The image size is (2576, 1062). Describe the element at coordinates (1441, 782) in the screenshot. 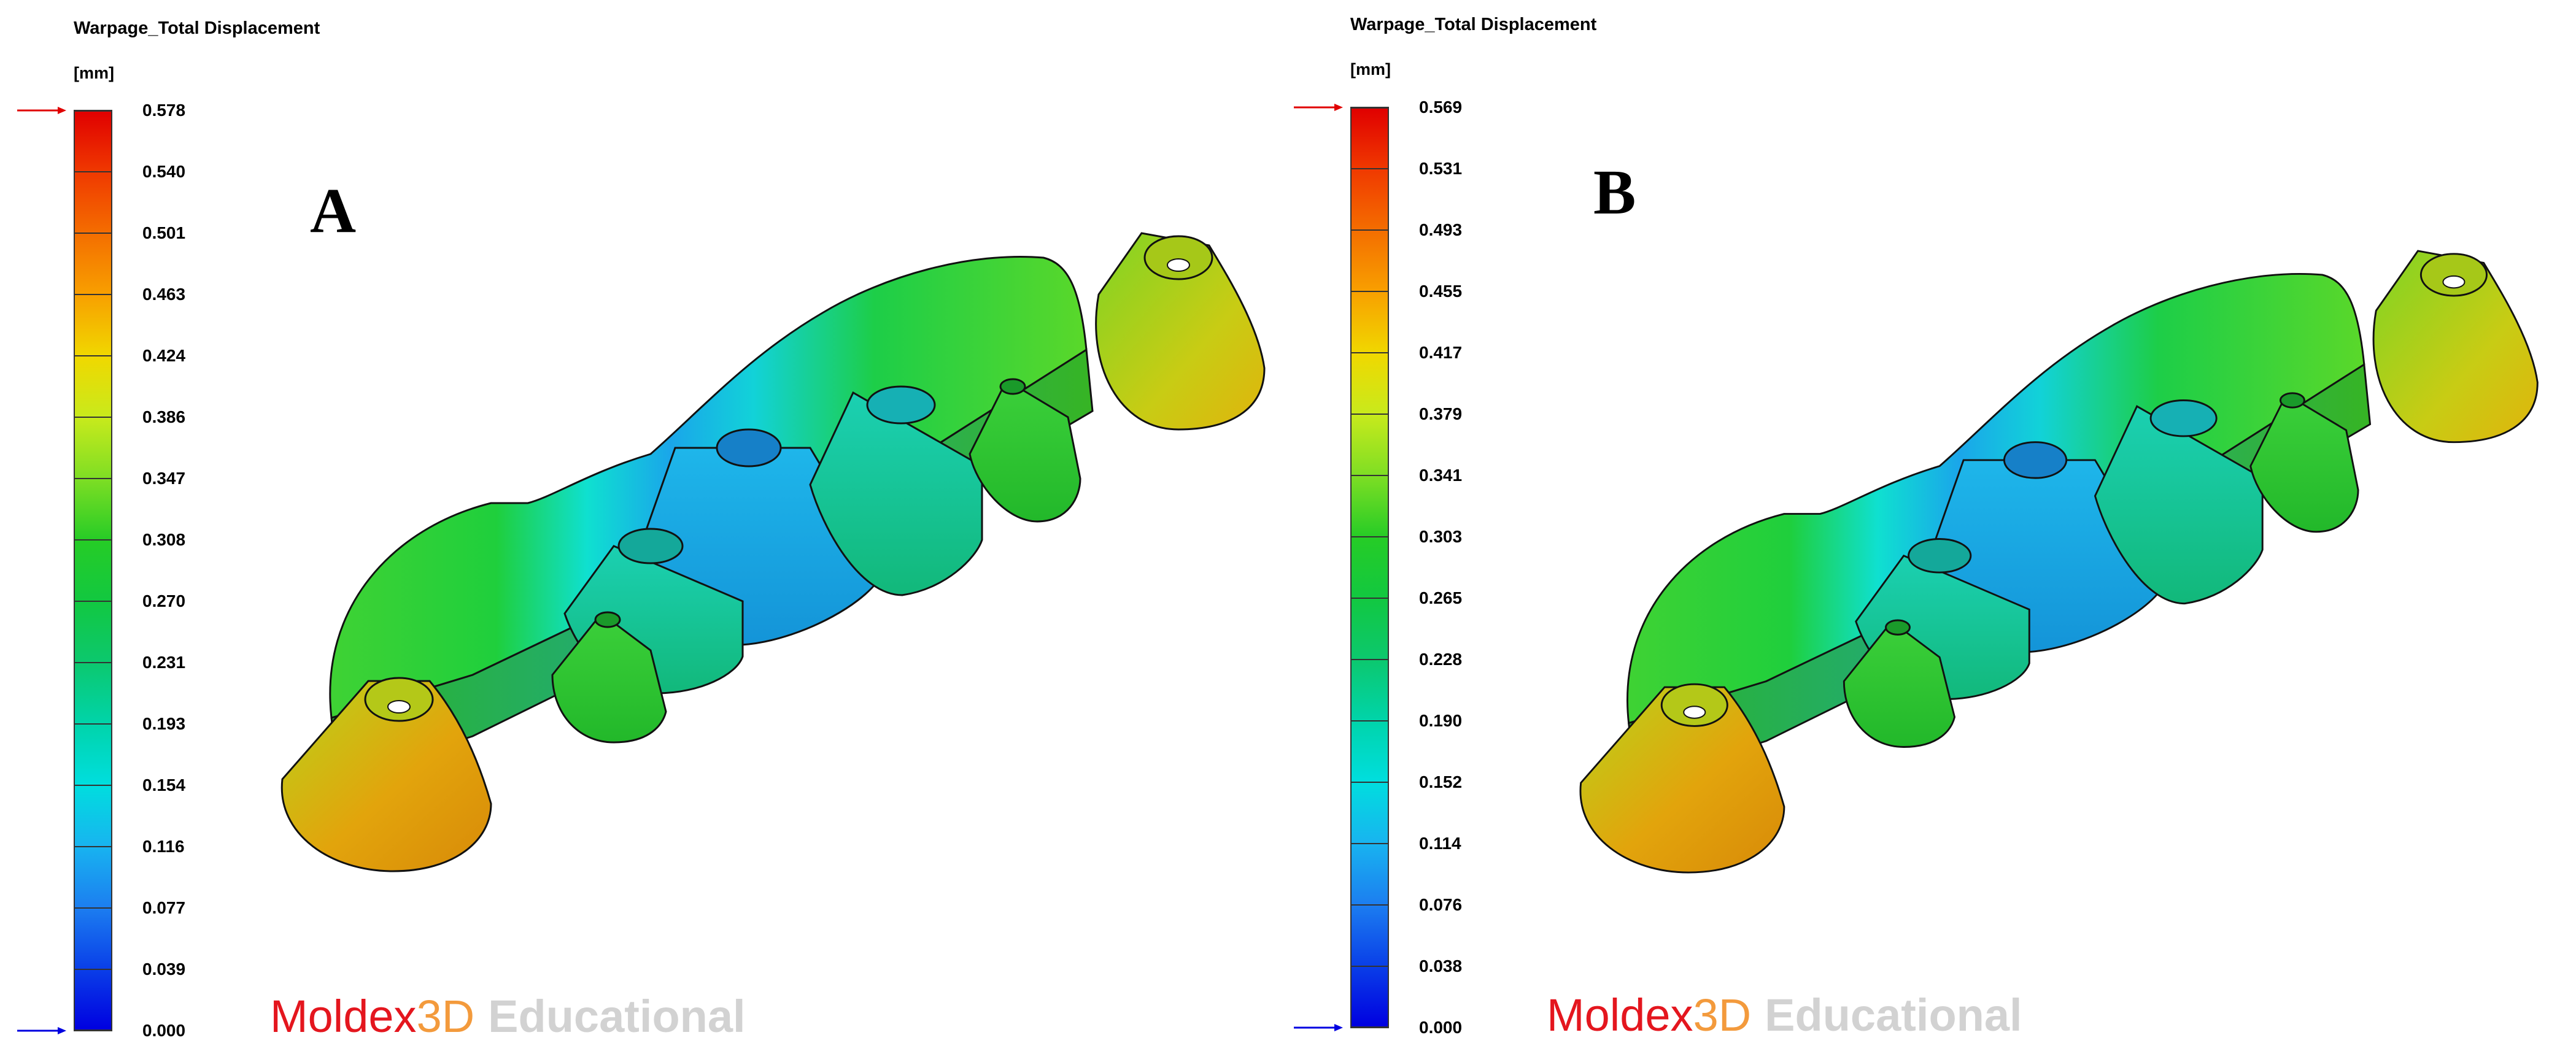

I see `color-scale-label: 0.152` at that location.